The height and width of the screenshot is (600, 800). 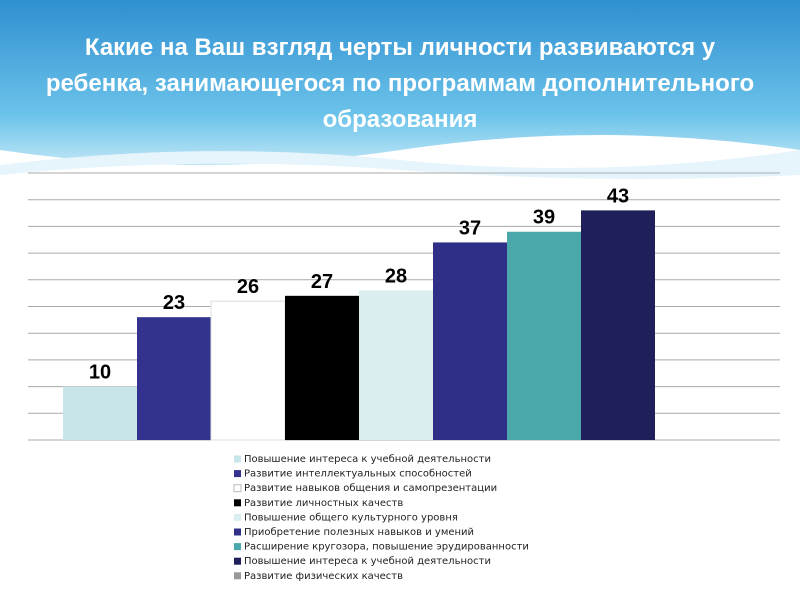 I want to click on value-label: 26, so click(x=248, y=287).